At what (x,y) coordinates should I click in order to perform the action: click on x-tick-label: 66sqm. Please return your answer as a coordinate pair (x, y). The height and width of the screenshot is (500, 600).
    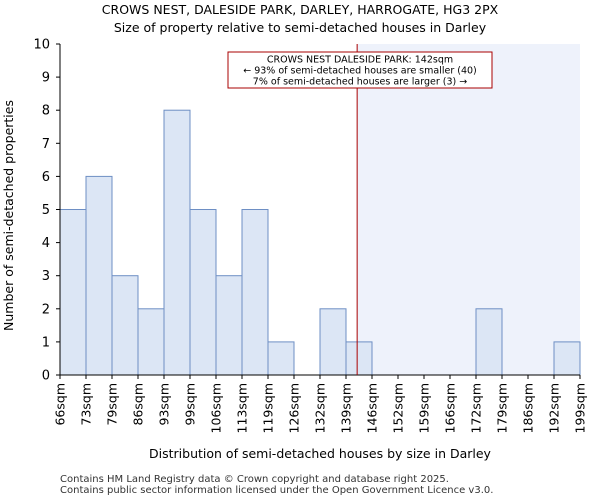
    Looking at the image, I should click on (60, 404).